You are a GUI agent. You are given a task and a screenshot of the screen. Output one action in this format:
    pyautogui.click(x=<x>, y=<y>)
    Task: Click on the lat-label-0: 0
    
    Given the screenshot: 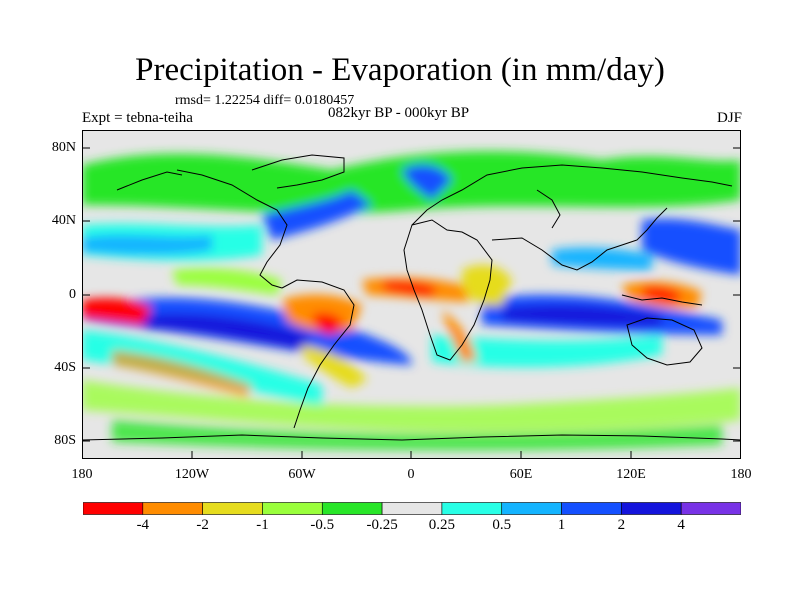 What is the action you would take?
    pyautogui.click(x=72, y=294)
    